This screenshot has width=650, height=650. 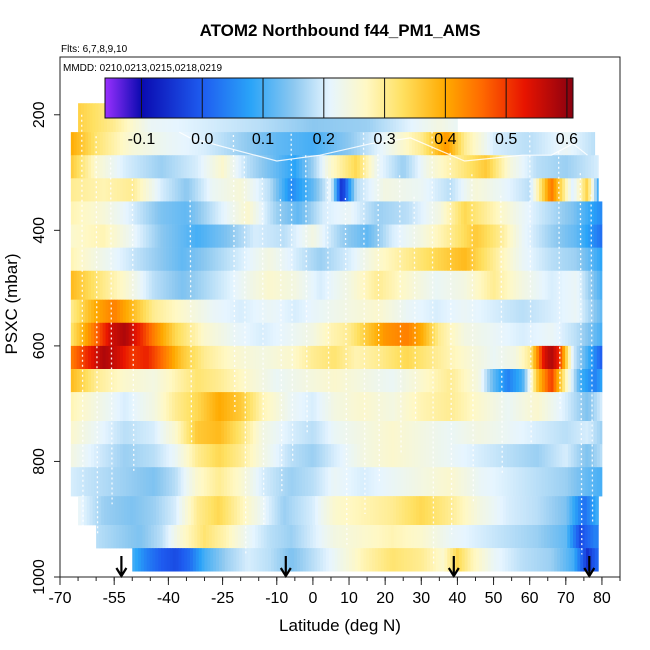 What do you see at coordinates (385, 598) in the screenshot?
I see `x-tick-label: 20` at bounding box center [385, 598].